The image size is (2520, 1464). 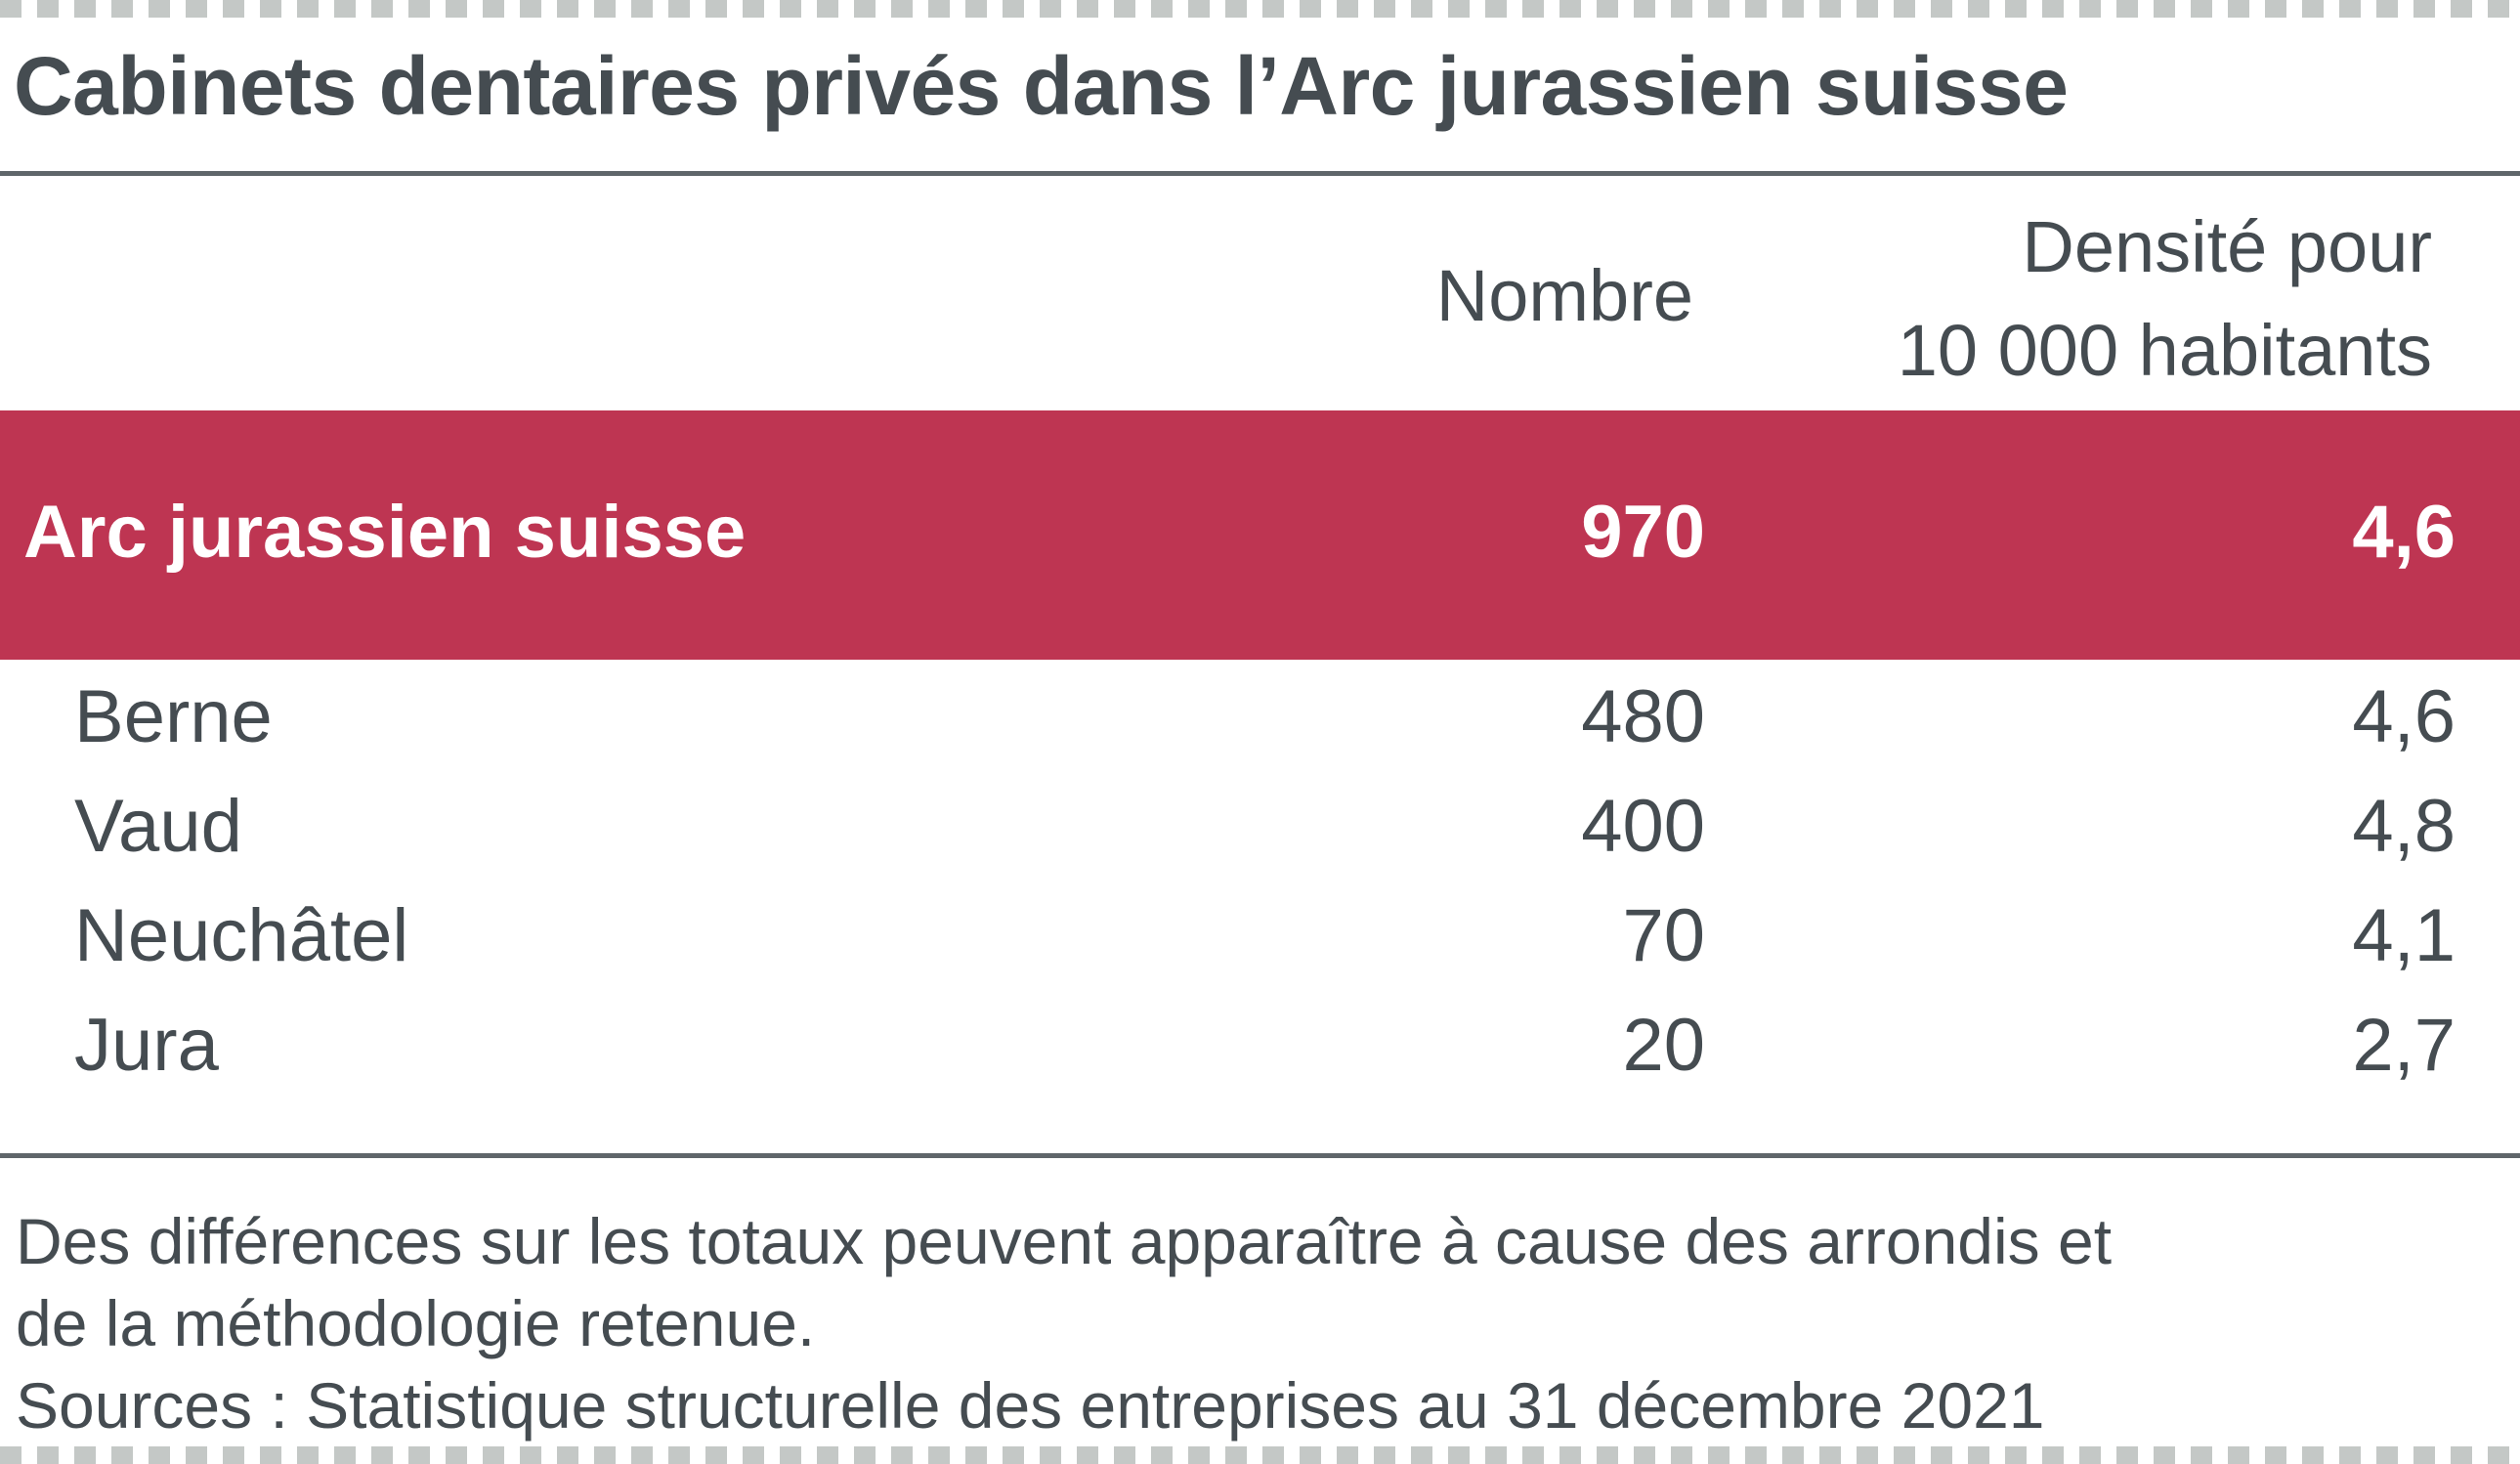 I want to click on header-rule, so click(x=1260, y=173).